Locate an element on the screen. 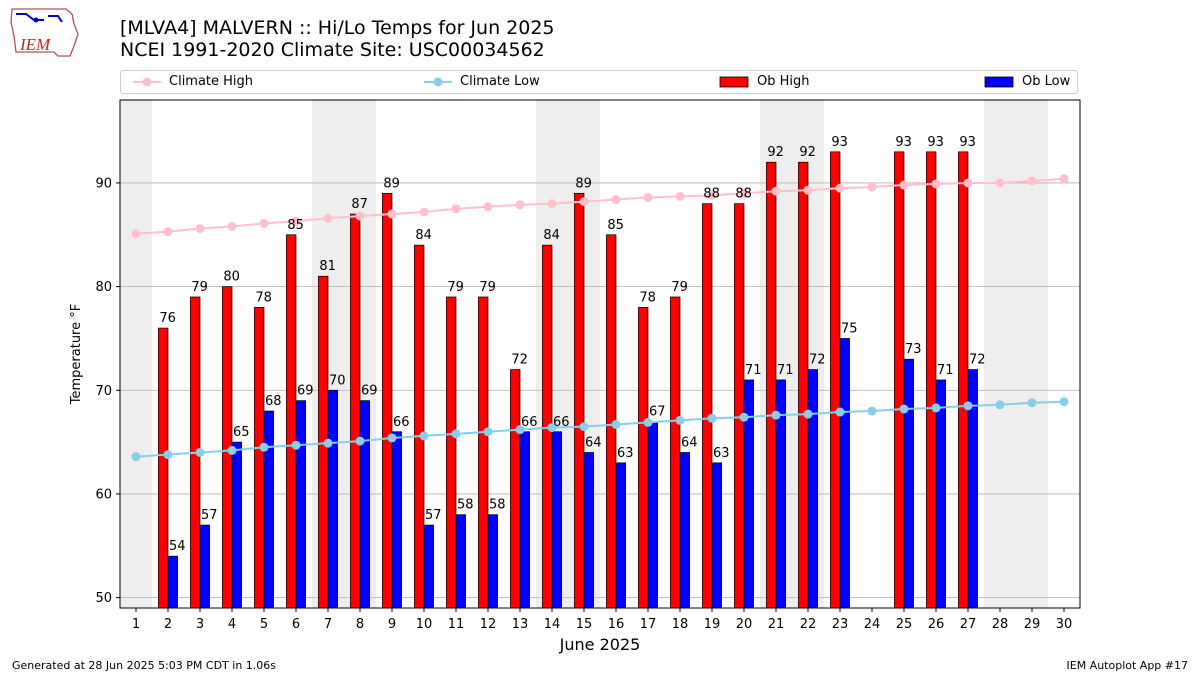 The height and width of the screenshot is (675, 1200). x-tick-label-21: 21 is located at coordinates (776, 624).